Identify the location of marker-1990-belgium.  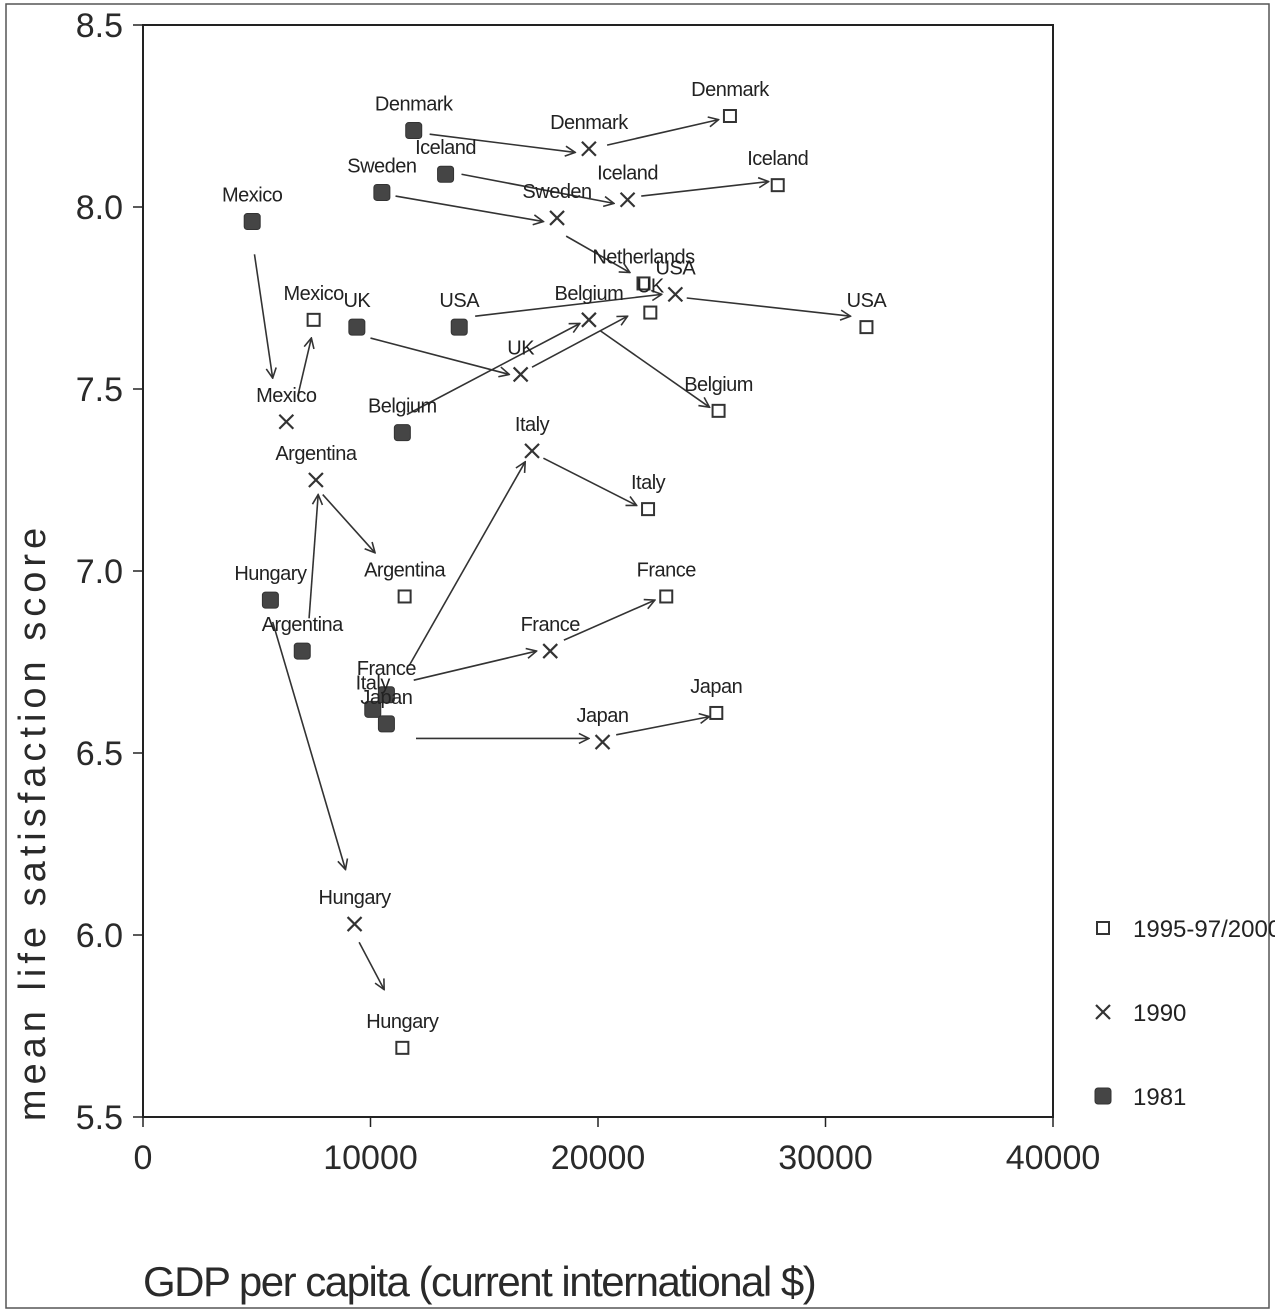
(589, 320).